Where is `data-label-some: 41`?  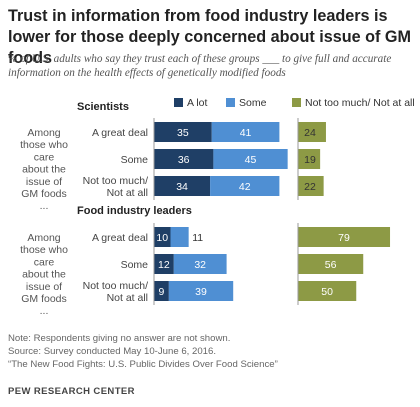
data-label-some: 41 is located at coordinates (246, 133).